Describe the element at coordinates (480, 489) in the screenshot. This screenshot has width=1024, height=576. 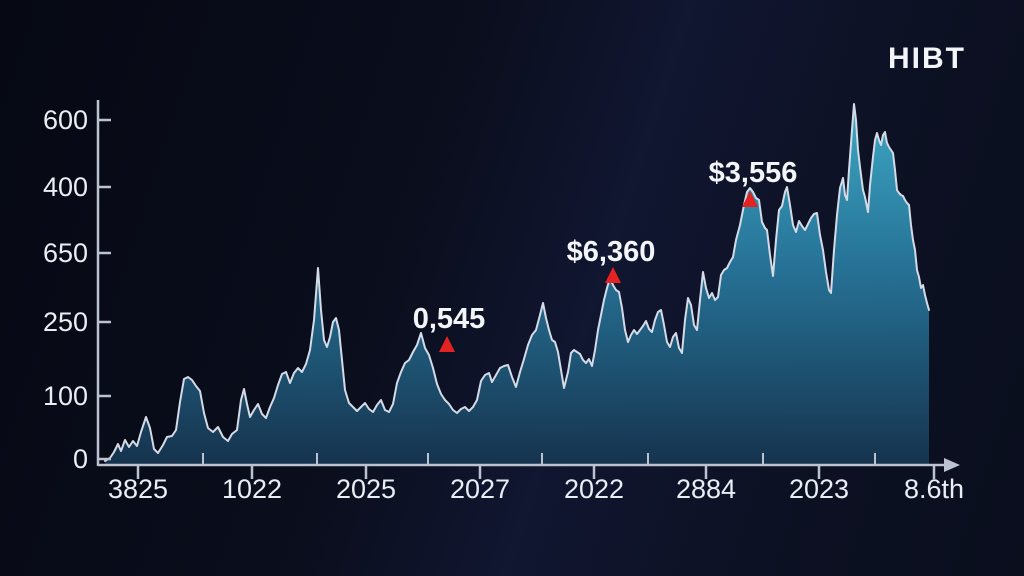
I see `x-tick-label: 2027` at that location.